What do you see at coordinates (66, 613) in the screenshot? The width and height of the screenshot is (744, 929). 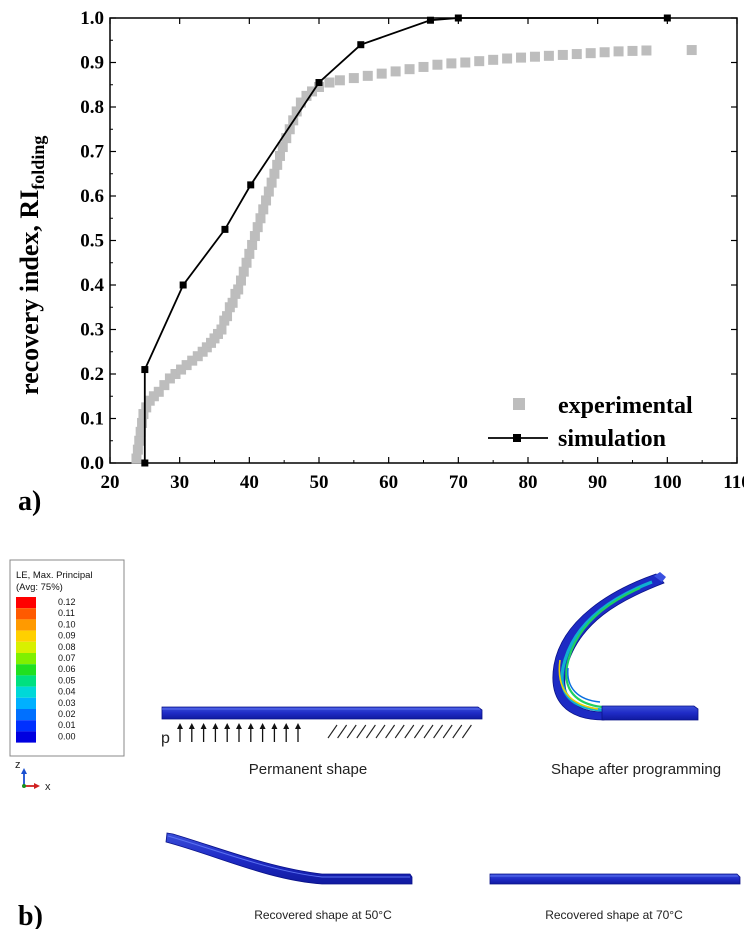 I see `legend-value: 0.11` at bounding box center [66, 613].